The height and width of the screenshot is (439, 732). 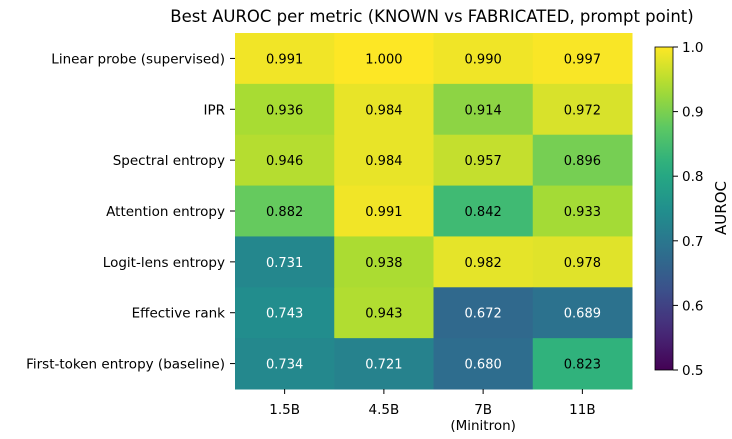 I want to click on cell-value-label: 0.972, so click(x=582, y=110).